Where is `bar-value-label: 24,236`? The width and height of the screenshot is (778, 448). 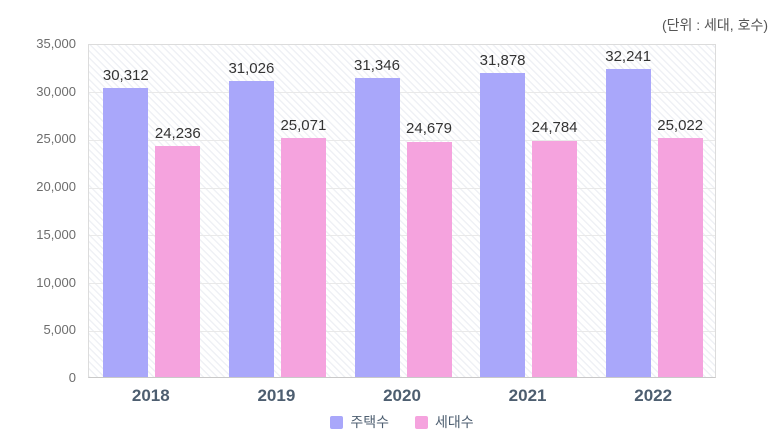 bar-value-label: 24,236 is located at coordinates (177, 133).